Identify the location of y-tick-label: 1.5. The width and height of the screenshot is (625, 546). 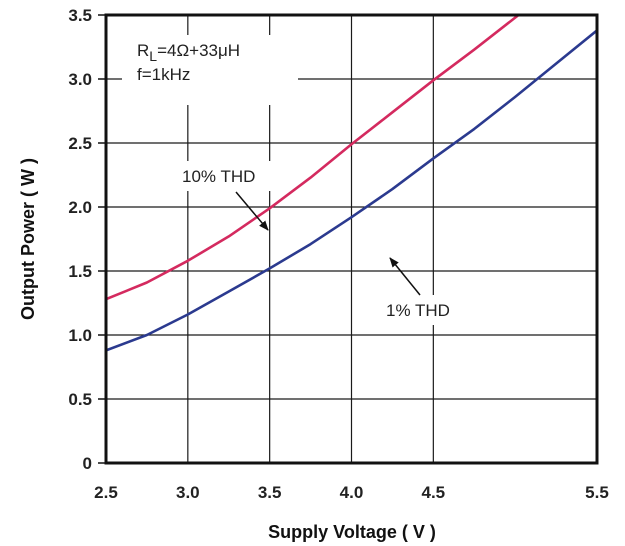
(80, 271).